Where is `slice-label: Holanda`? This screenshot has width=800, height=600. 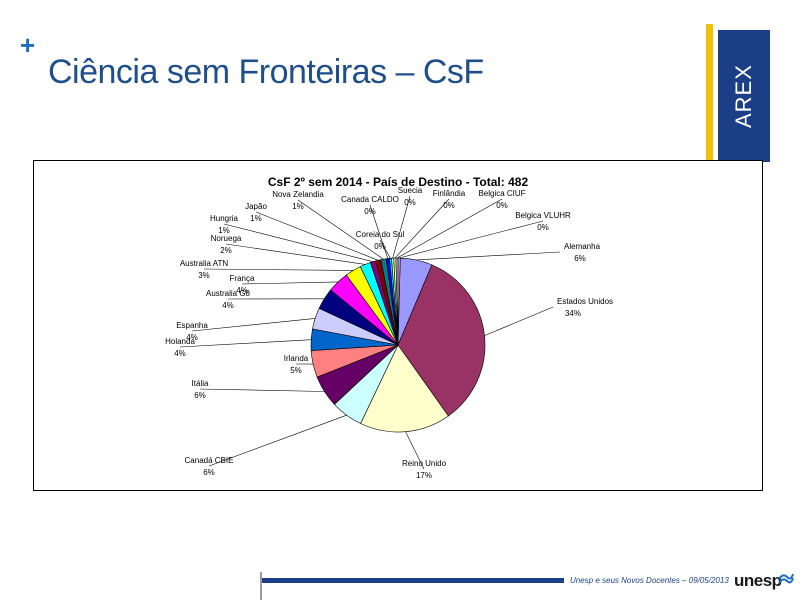
slice-label: Holanda is located at coordinates (180, 341).